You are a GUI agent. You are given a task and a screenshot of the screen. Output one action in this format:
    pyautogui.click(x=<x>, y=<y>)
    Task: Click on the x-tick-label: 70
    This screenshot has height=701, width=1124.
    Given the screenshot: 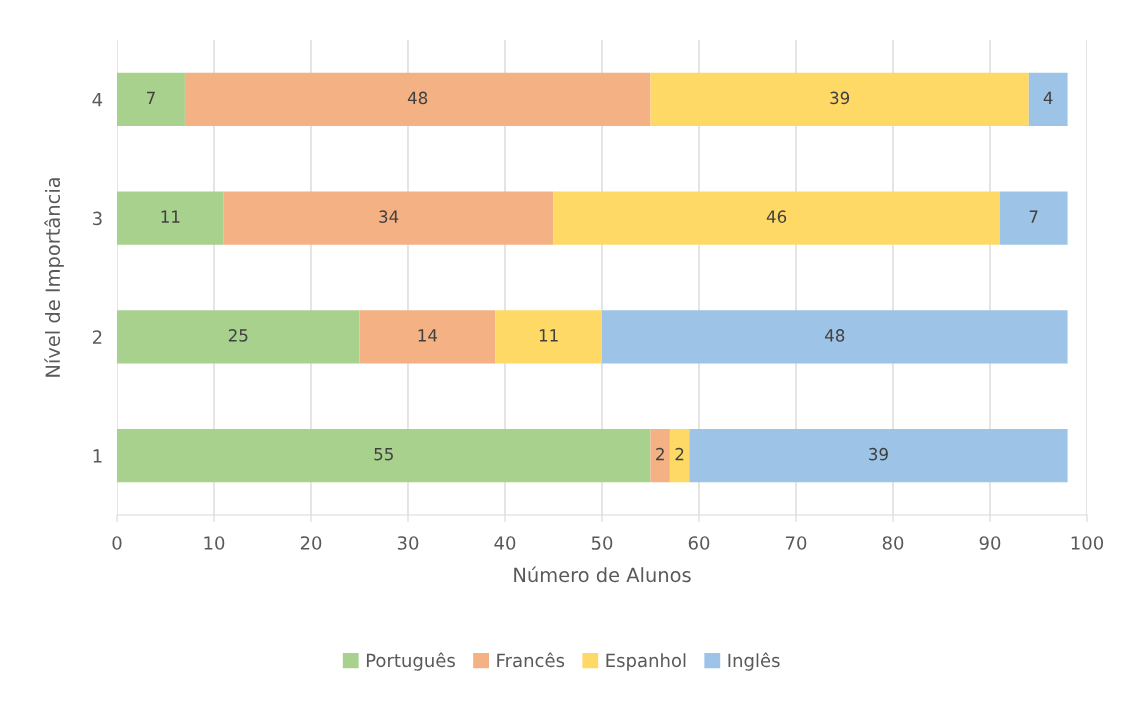 What is the action you would take?
    pyautogui.click(x=796, y=543)
    